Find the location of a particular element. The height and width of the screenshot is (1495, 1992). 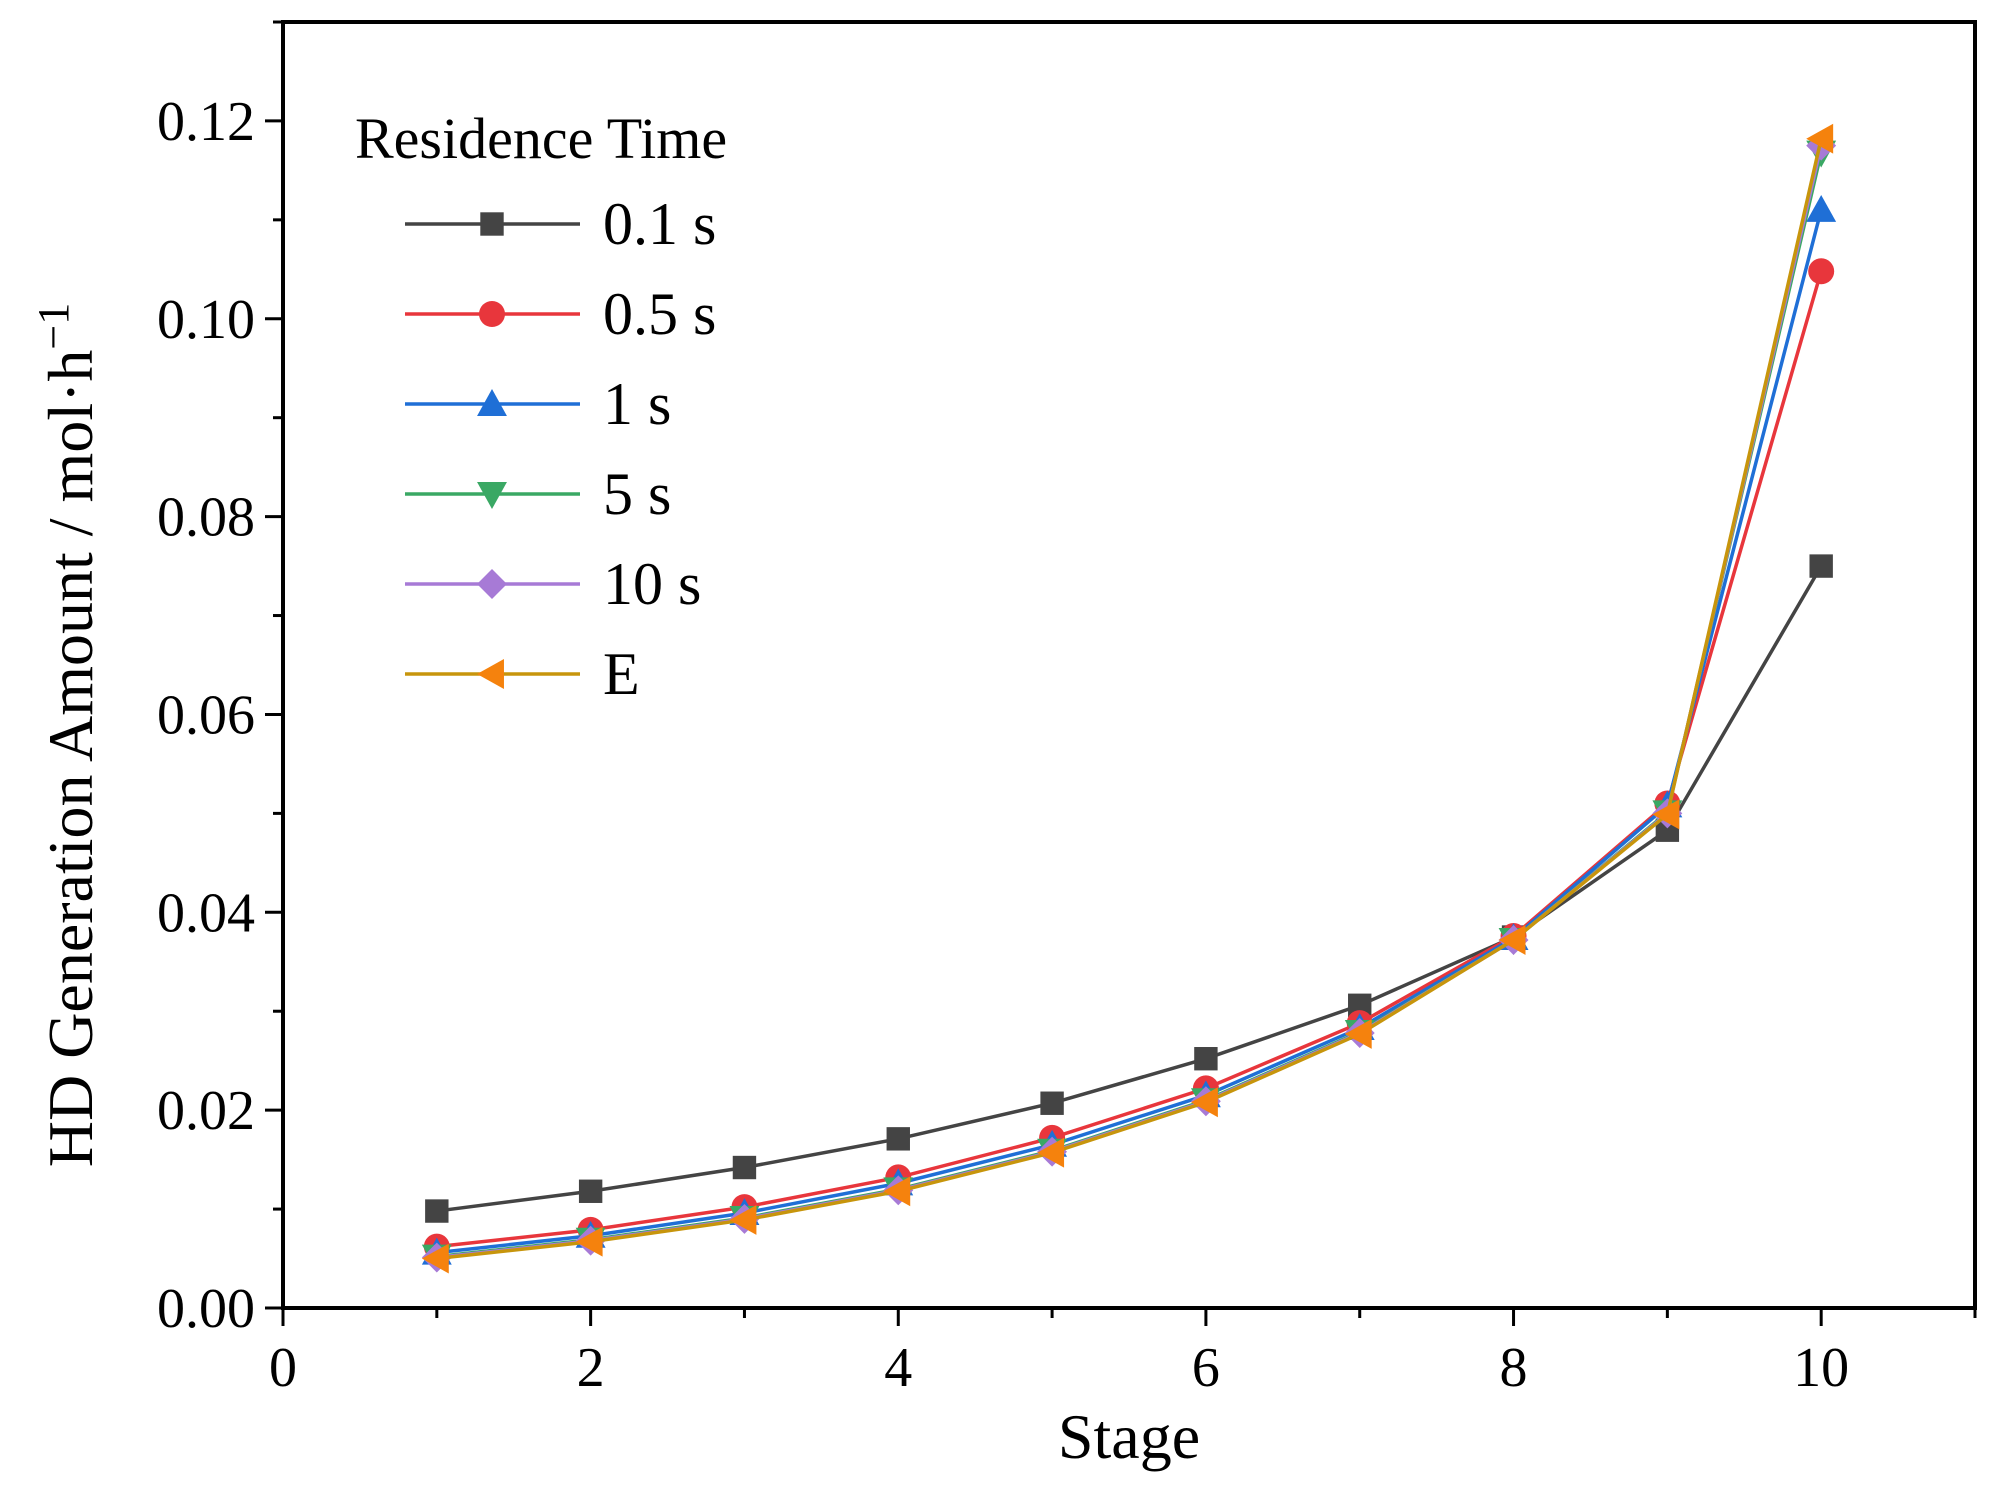

x-tick-label: 10 is located at coordinates (1821, 1368).